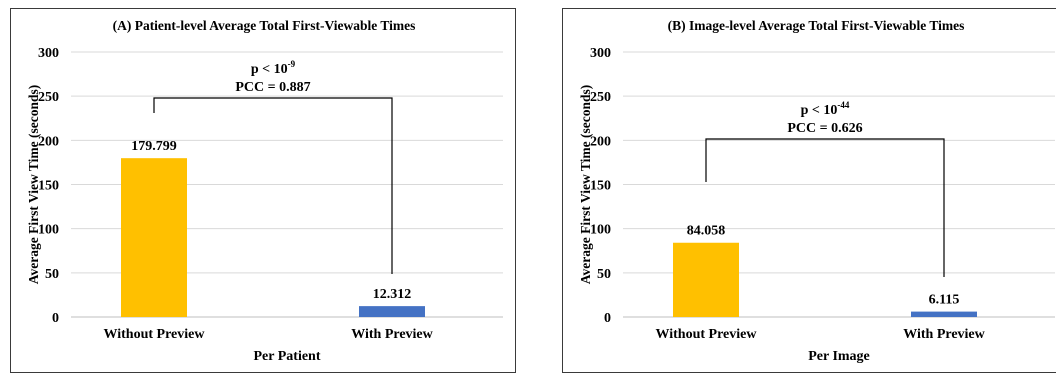 This screenshot has width=1056, height=376. What do you see at coordinates (287, 356) in the screenshot?
I see `x-axis-title: Per Patient` at bounding box center [287, 356].